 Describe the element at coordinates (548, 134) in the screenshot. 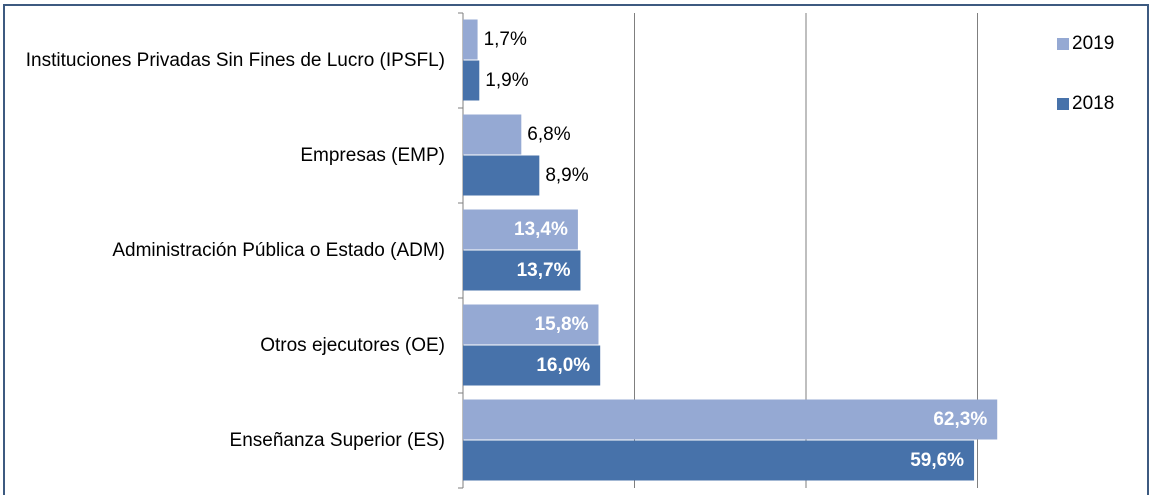

I see `data-label: 6,8%` at that location.